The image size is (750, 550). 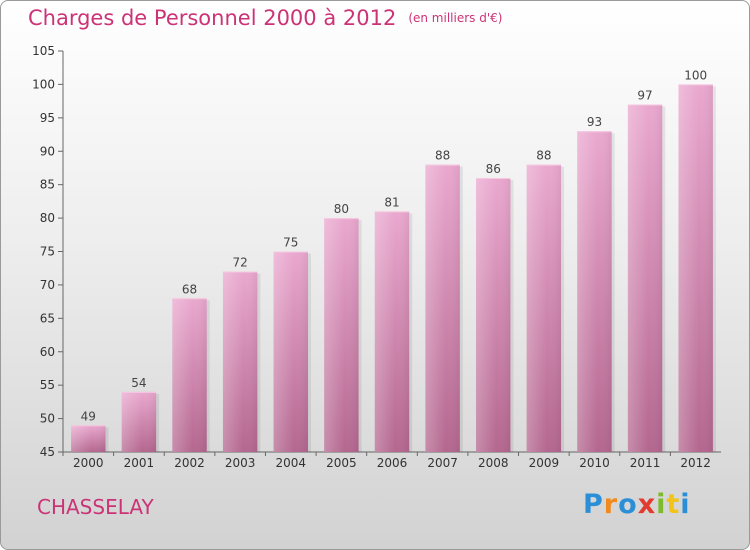 I want to click on y-tick-label: 90, so click(x=47, y=151).